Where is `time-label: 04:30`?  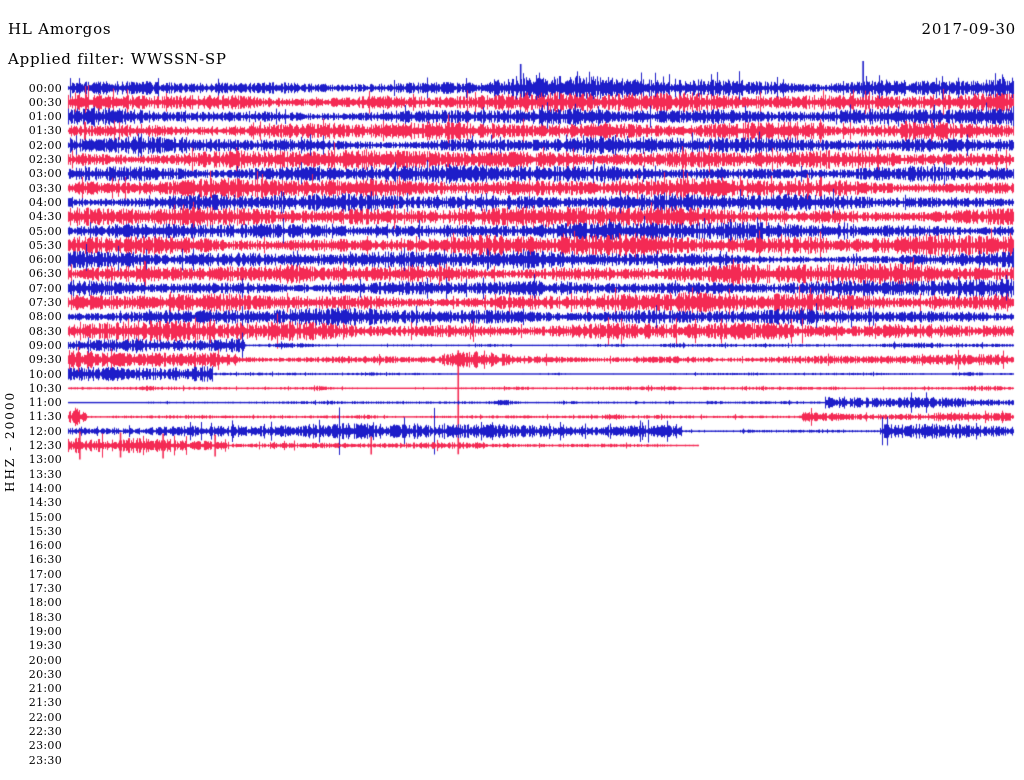 time-label: 04:30 is located at coordinates (45, 217).